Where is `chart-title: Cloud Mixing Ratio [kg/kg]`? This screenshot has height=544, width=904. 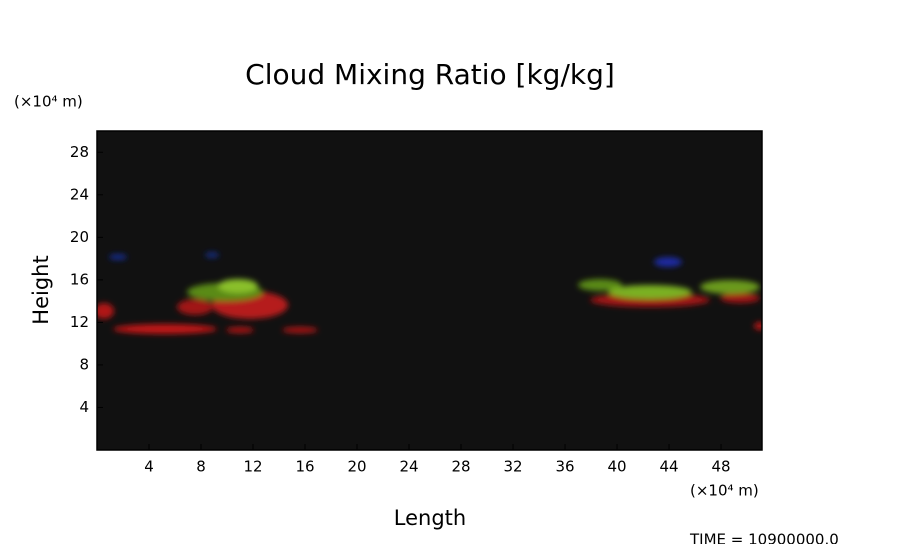 chart-title: Cloud Mixing Ratio [kg/kg] is located at coordinates (430, 74).